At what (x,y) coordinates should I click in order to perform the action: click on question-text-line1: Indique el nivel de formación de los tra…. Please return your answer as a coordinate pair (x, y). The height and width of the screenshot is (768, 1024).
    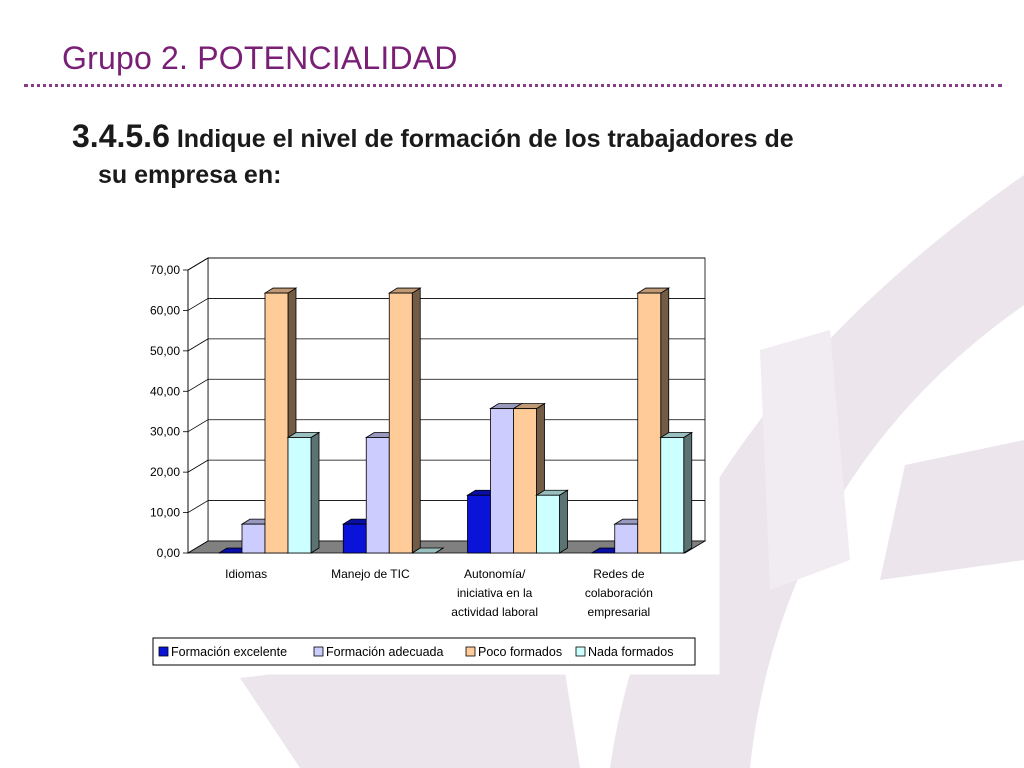
    Looking at the image, I should click on (485, 139).